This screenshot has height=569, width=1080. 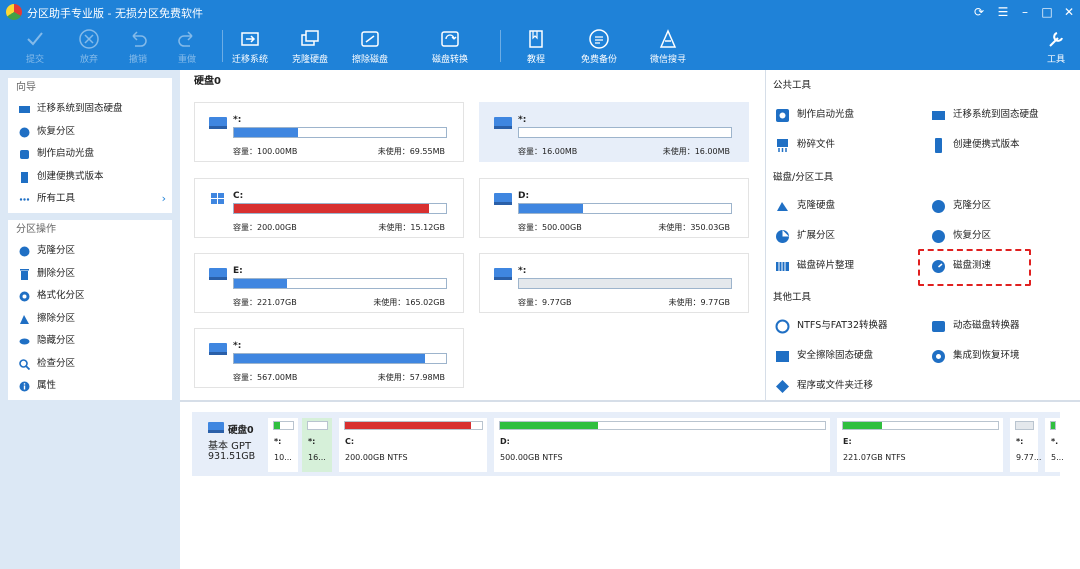 What do you see at coordinates (265, 377) in the screenshot?
I see `capacity-text: 容量：567.00MB` at bounding box center [265, 377].